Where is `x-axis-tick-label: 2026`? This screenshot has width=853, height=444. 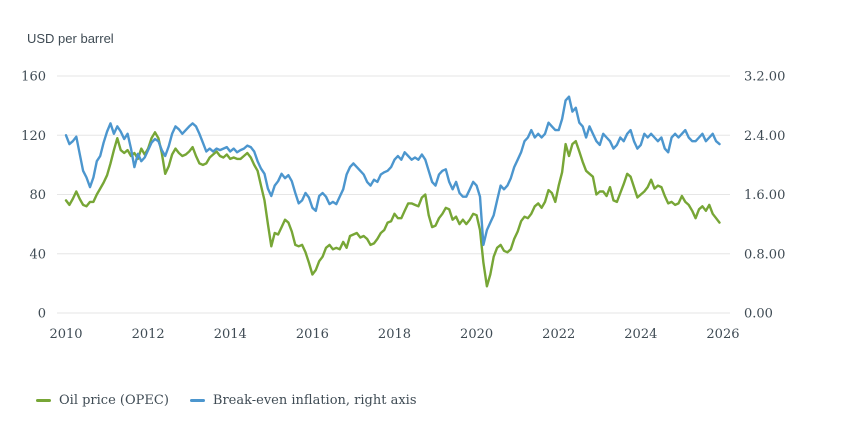 x-axis-tick-label: 2026 is located at coordinates (722, 334).